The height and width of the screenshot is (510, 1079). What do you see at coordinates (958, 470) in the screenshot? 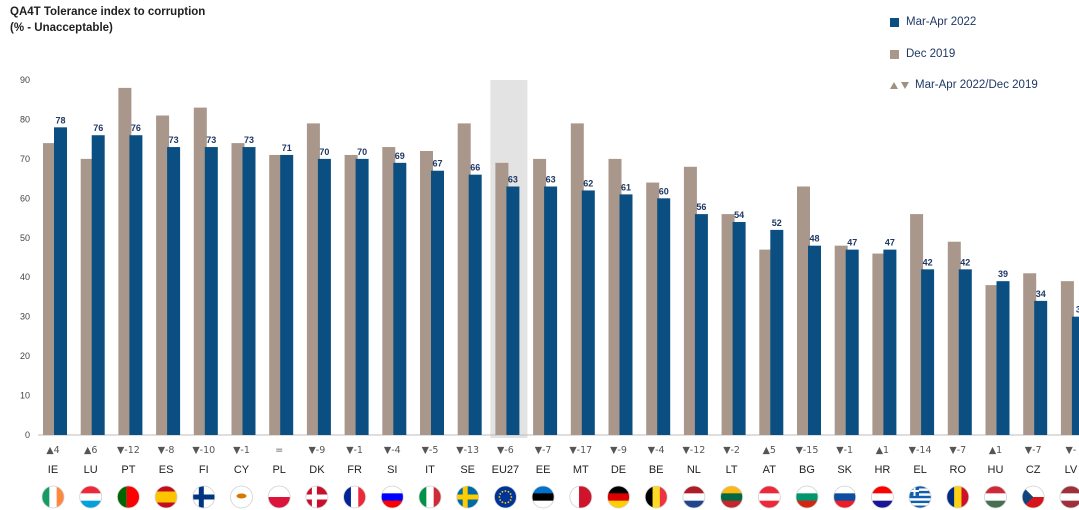
I see `x-tick-label: RO` at bounding box center [958, 470].